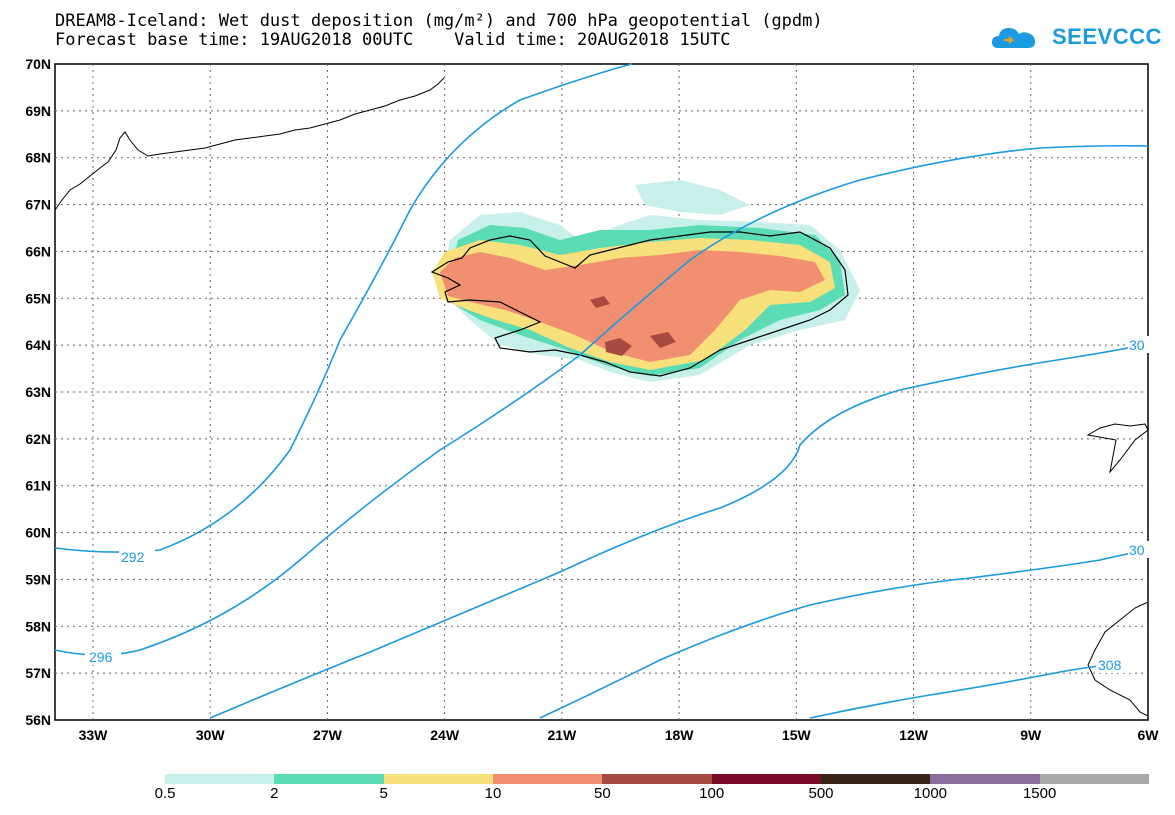 The width and height of the screenshot is (1175, 815). Describe the element at coordinates (639, 304) in the screenshot. I see `iceland-coastline` at that location.